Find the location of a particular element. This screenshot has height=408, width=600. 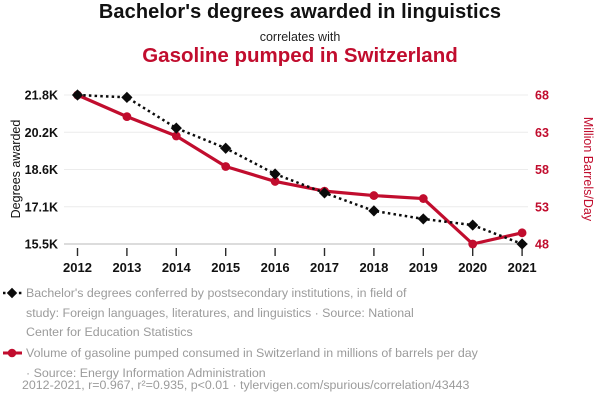

legend-marker-dotted-diamond-icon is located at coordinates (12, 293).